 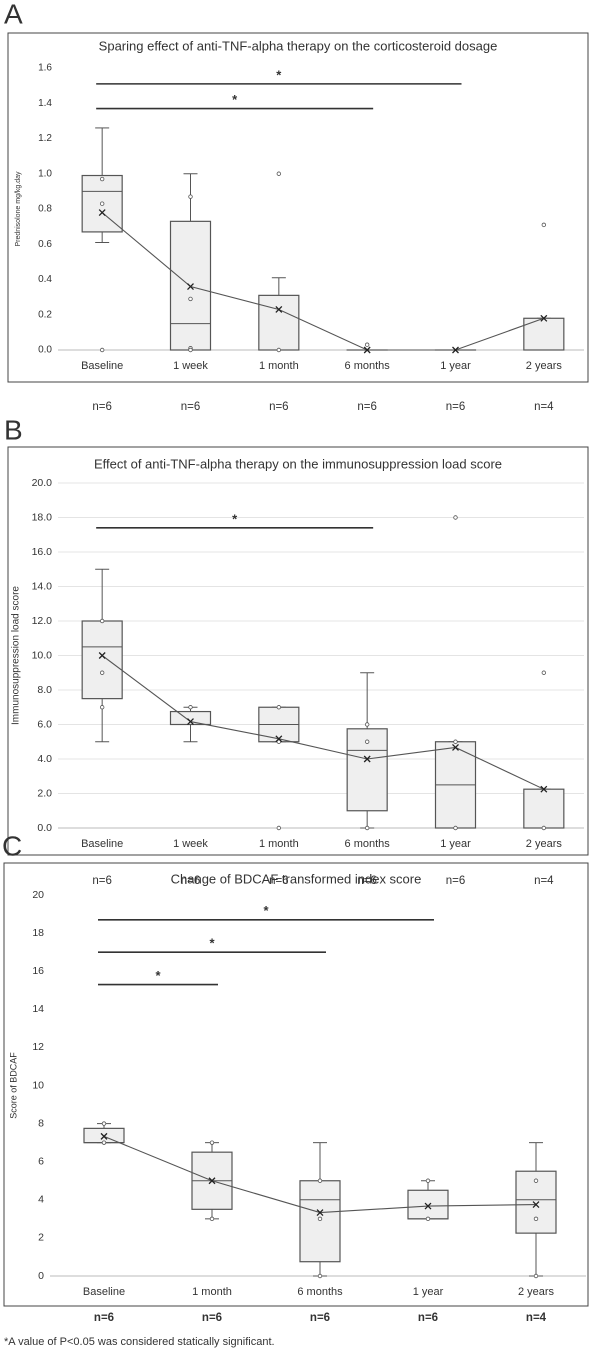 What do you see at coordinates (41, 1123) in the screenshot?
I see `y-tick-label: 8` at bounding box center [41, 1123].